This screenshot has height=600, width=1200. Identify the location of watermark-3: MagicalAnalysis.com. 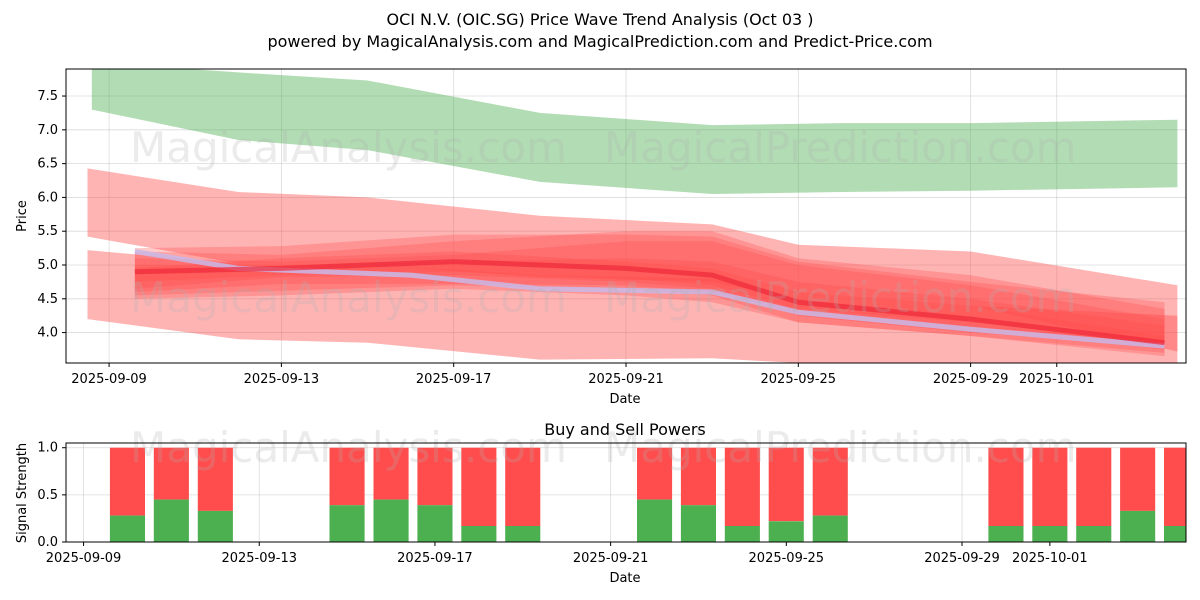
(348, 297).